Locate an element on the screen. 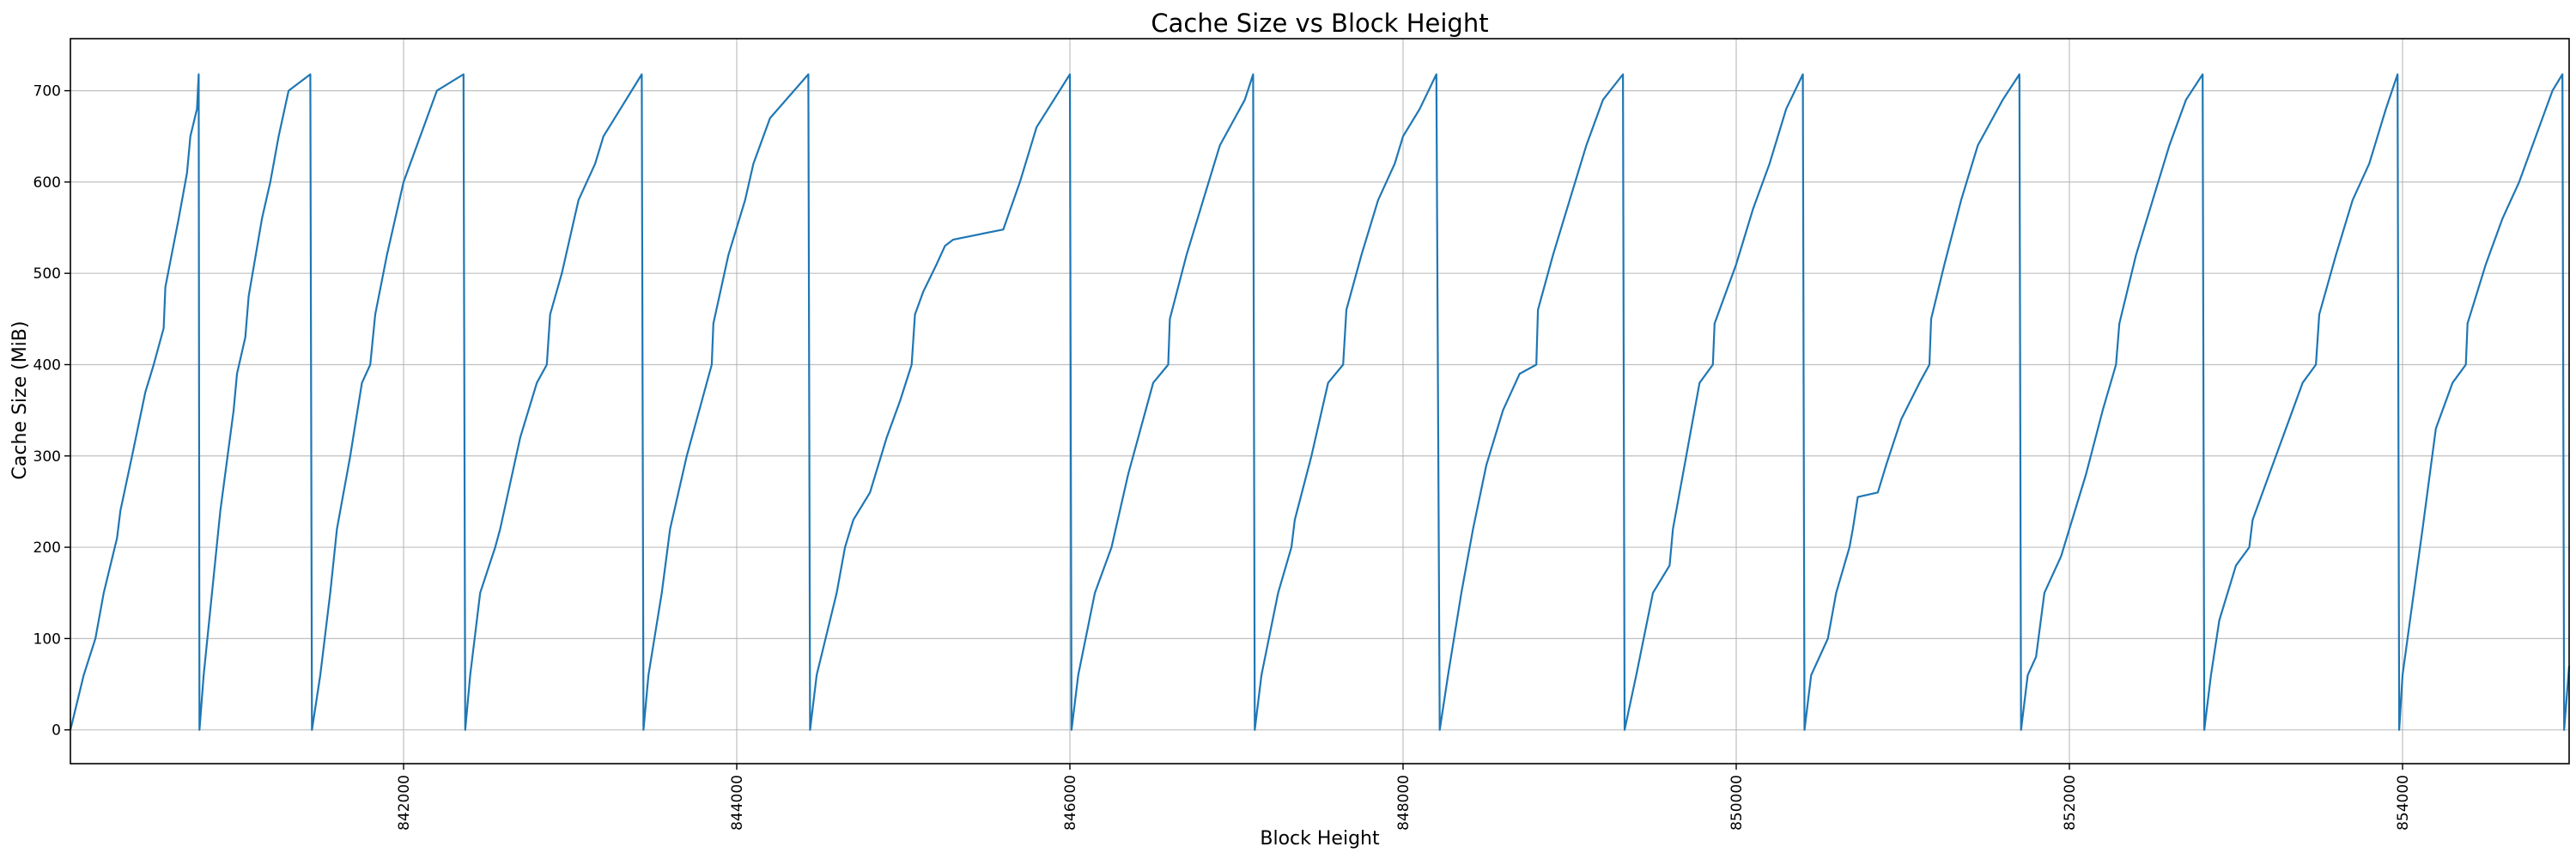 This screenshot has height=859, width=2576. x-axis-label: Block Height is located at coordinates (1320, 839).